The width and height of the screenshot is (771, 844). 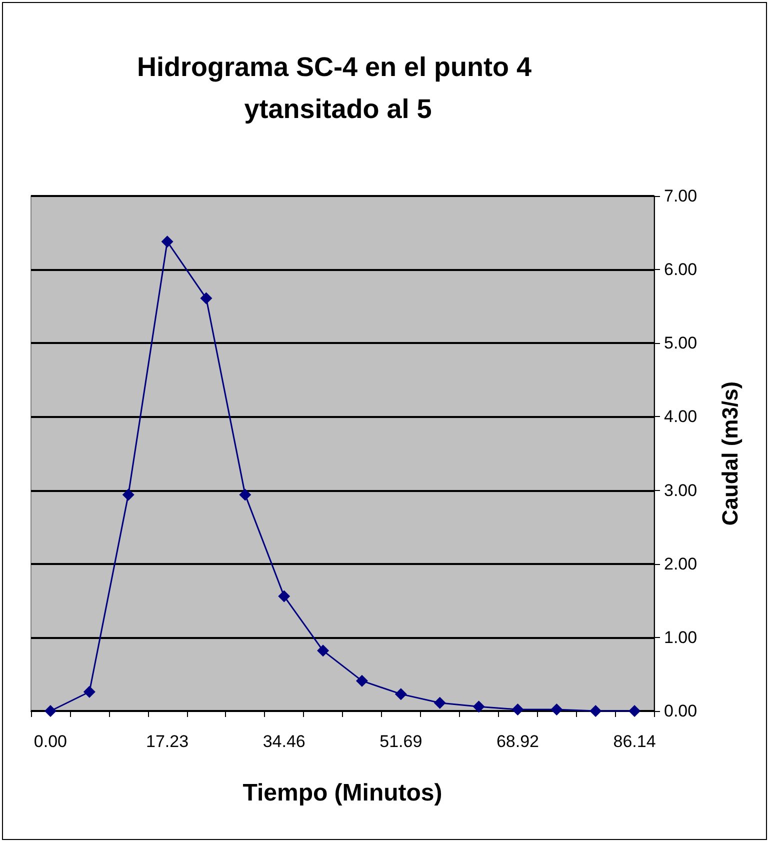 What do you see at coordinates (338, 88) in the screenshot?
I see `chart-title: Hidrograma SC-4 en el punto 4 ytansitado al 5` at bounding box center [338, 88].